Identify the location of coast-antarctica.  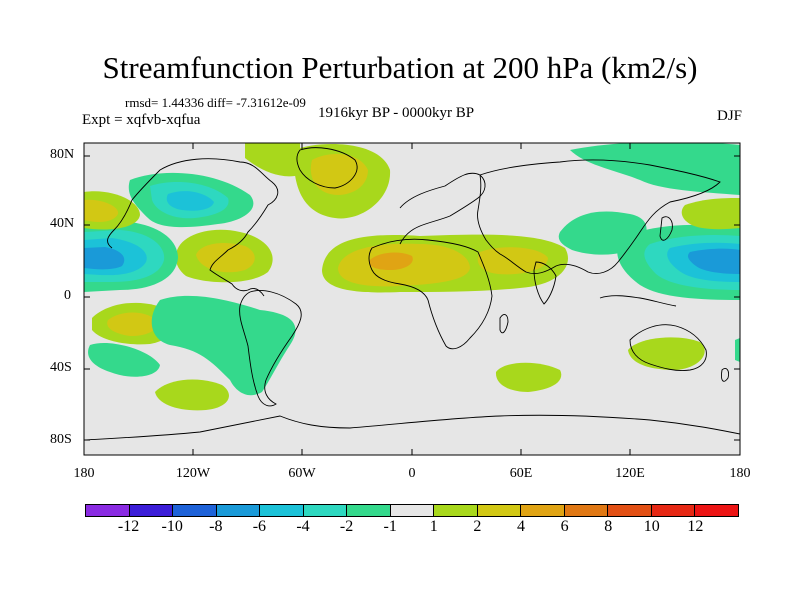
(412, 427).